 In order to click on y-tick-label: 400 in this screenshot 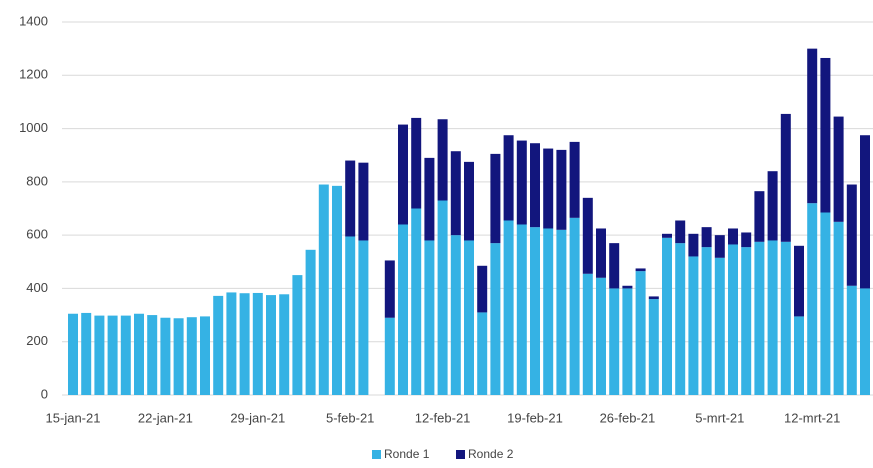, I will do `click(37, 287)`.